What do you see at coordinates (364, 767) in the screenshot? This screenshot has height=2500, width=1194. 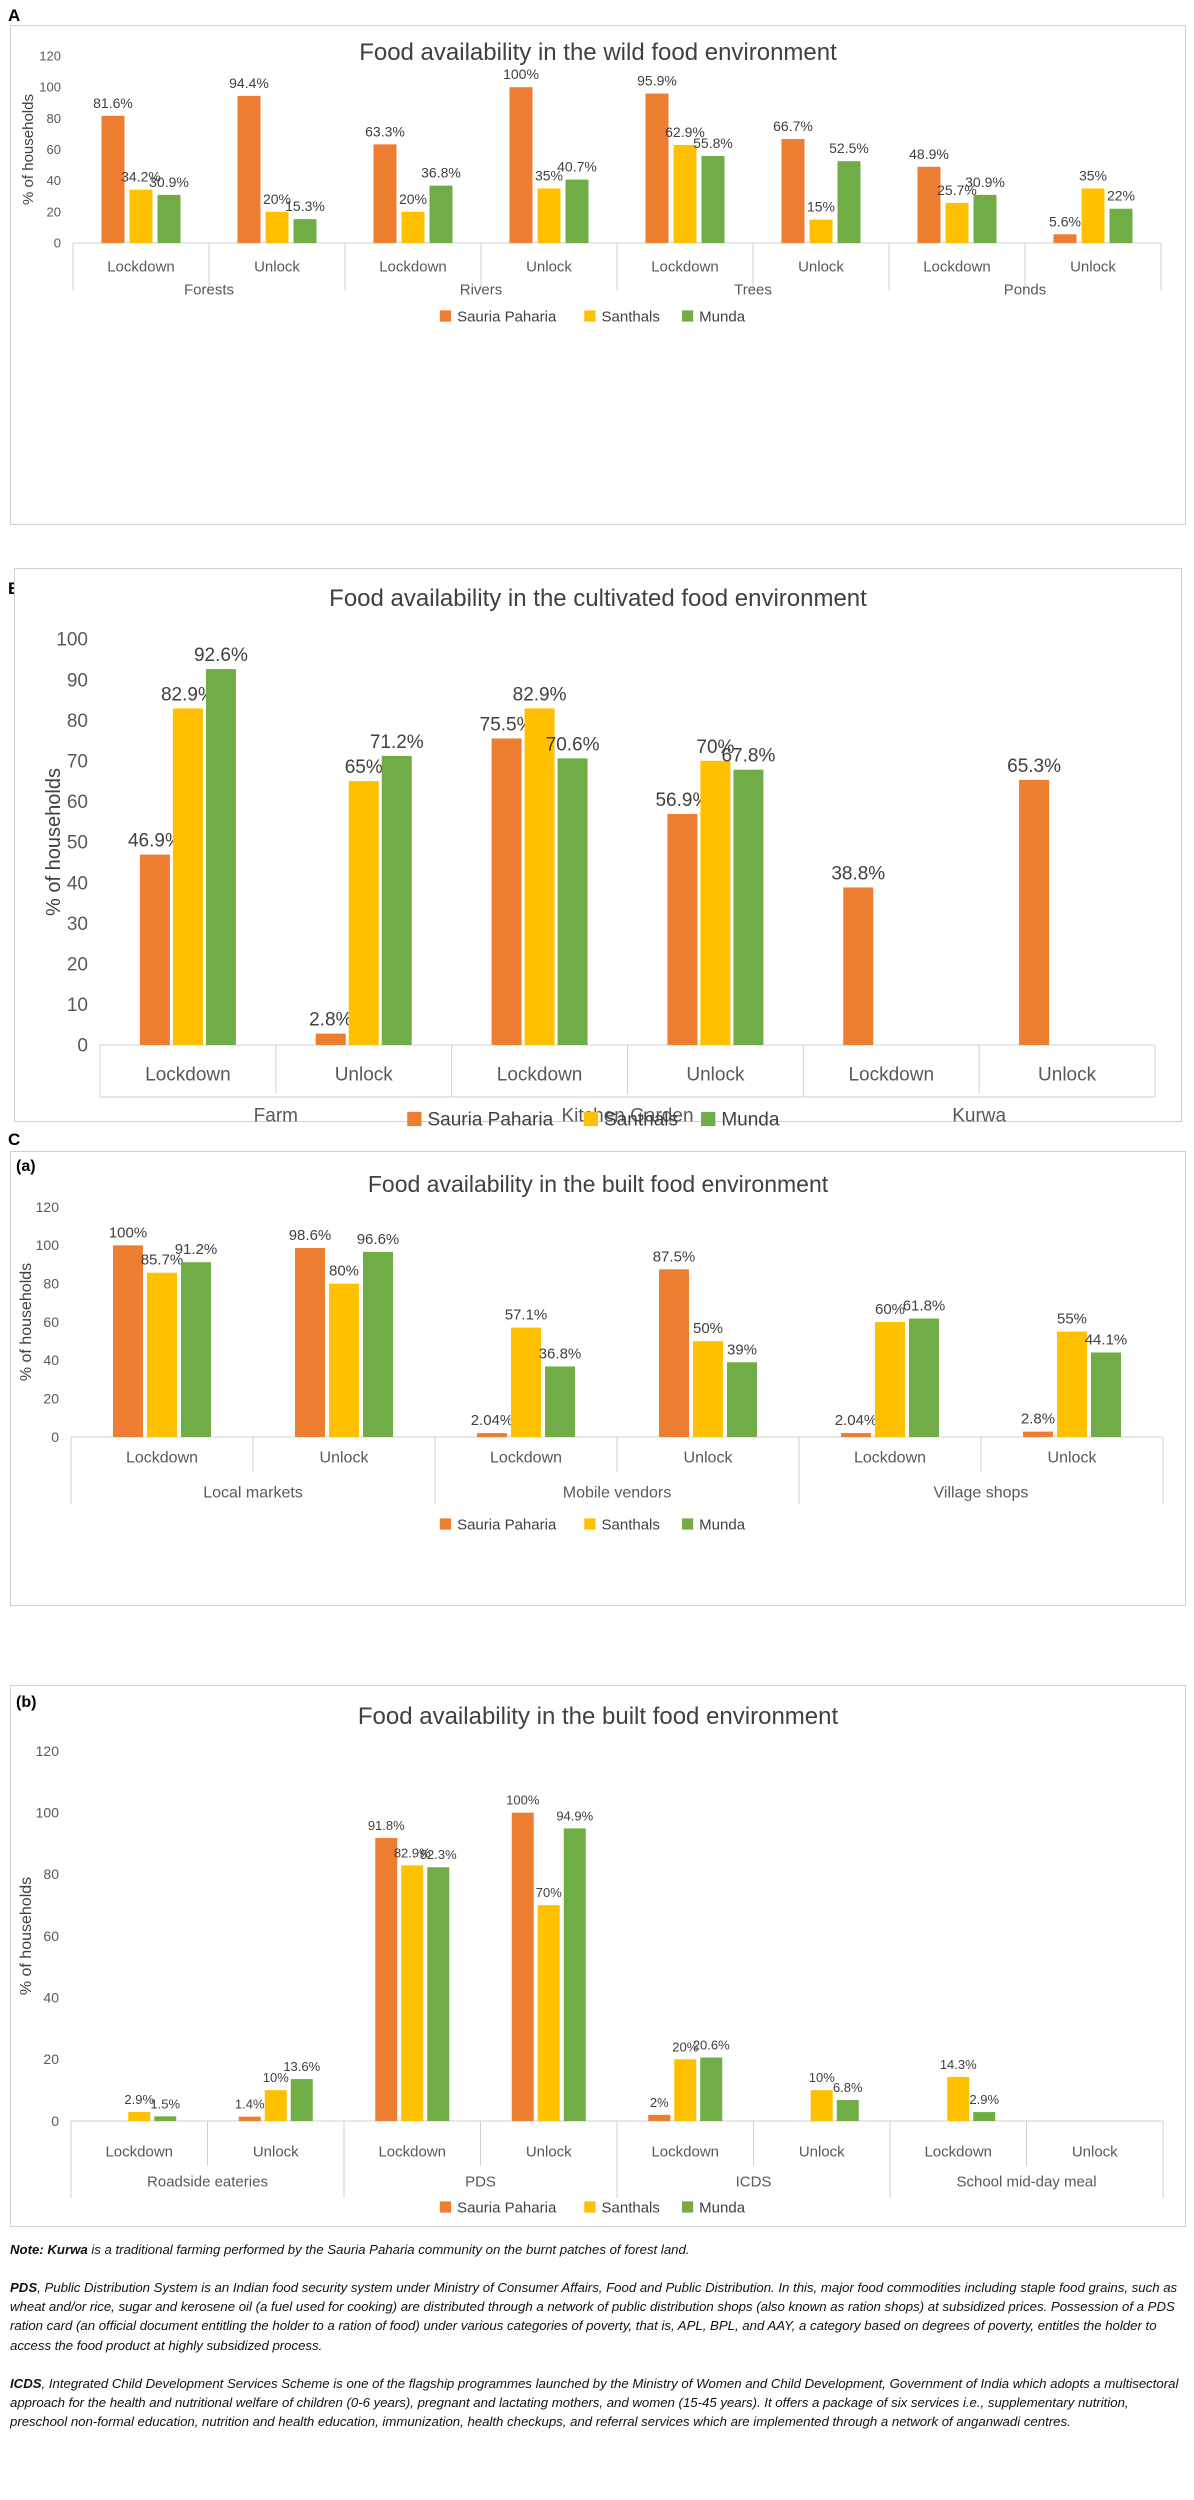 I see `data-label: 65%` at bounding box center [364, 767].